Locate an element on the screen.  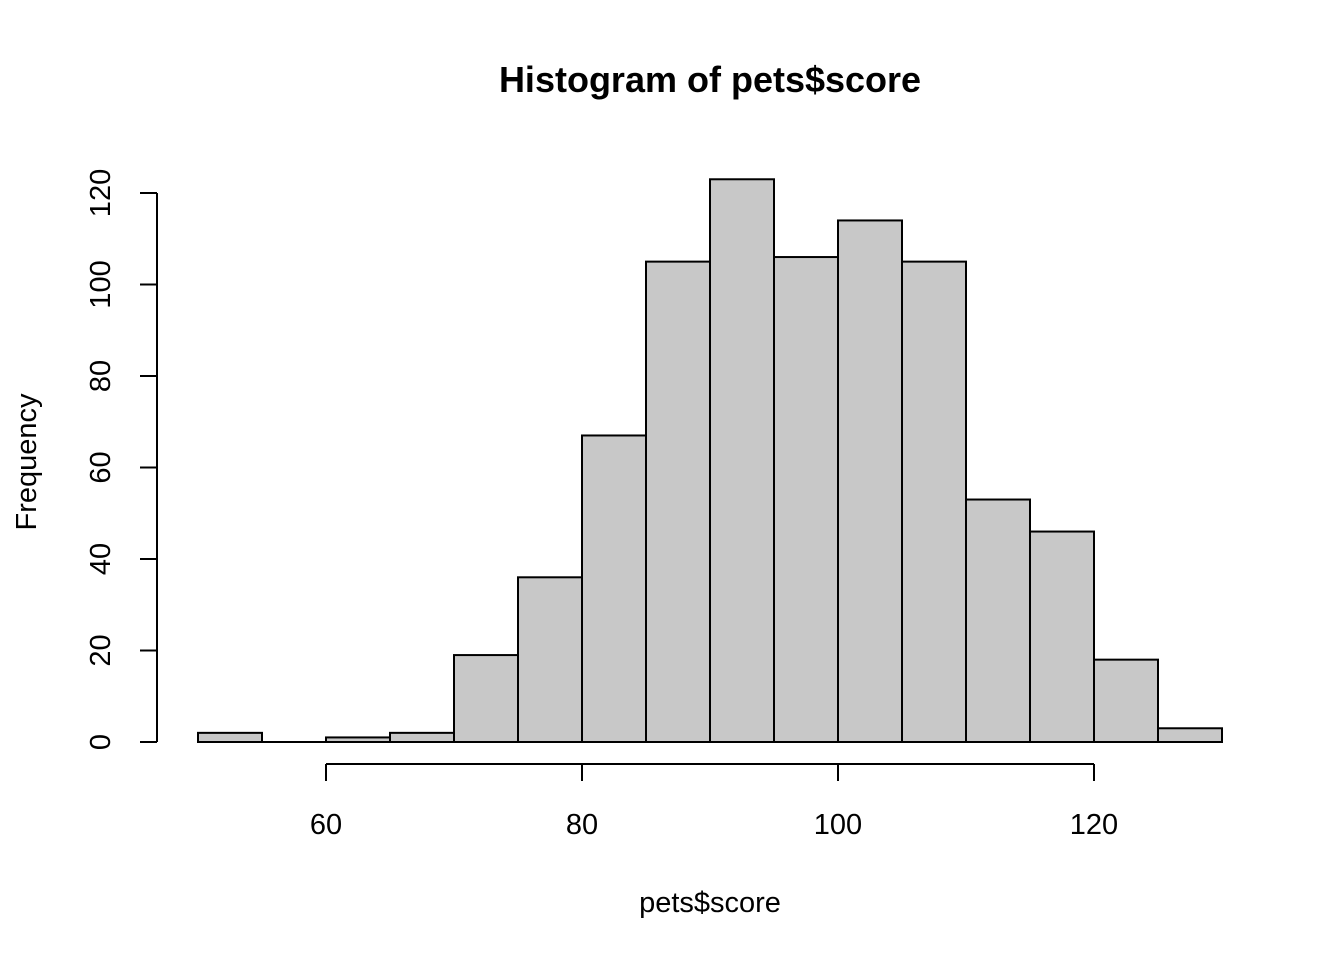
x-tick-label: 60 is located at coordinates (326, 825).